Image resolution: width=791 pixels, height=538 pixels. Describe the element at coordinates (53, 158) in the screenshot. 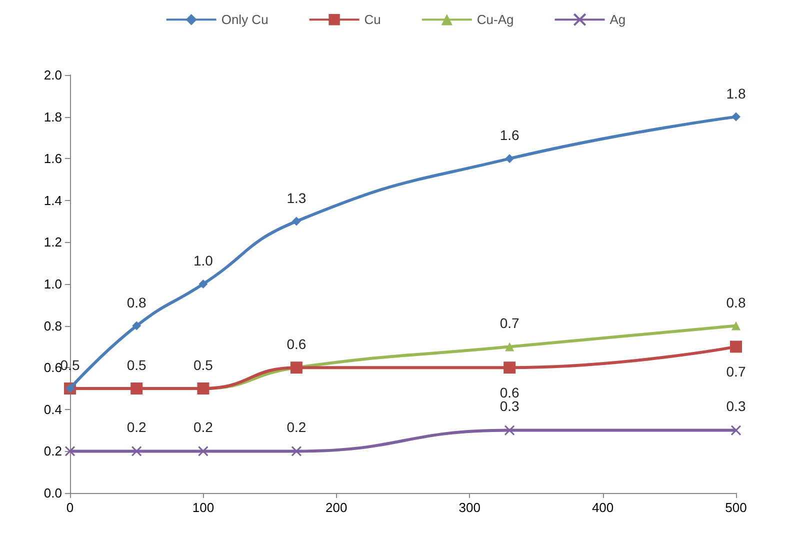

I see `y-tick-label: 1.6` at that location.